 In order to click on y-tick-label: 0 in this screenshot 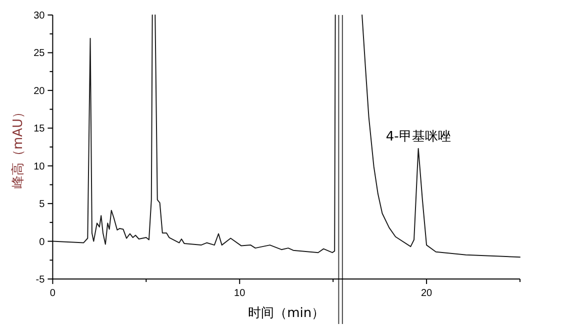, I will do `click(42, 242)`.